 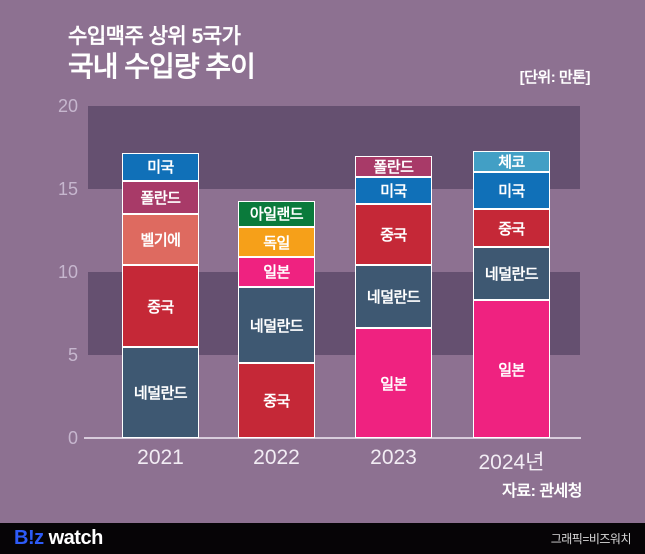 What do you see at coordinates (72, 438) in the screenshot?
I see `y-axis-tick-label: 0` at bounding box center [72, 438].